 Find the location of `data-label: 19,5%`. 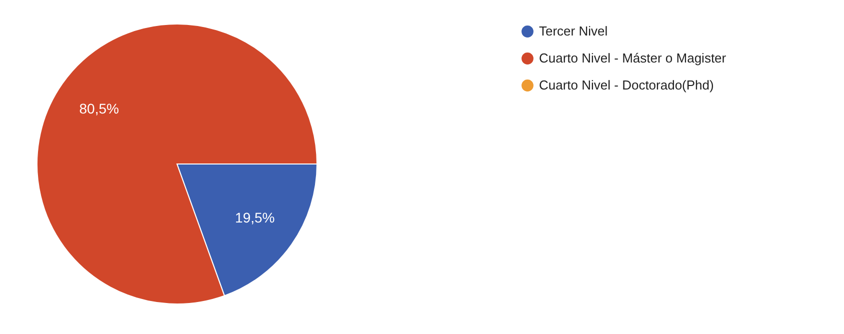

data-label: 19,5% is located at coordinates (255, 218).